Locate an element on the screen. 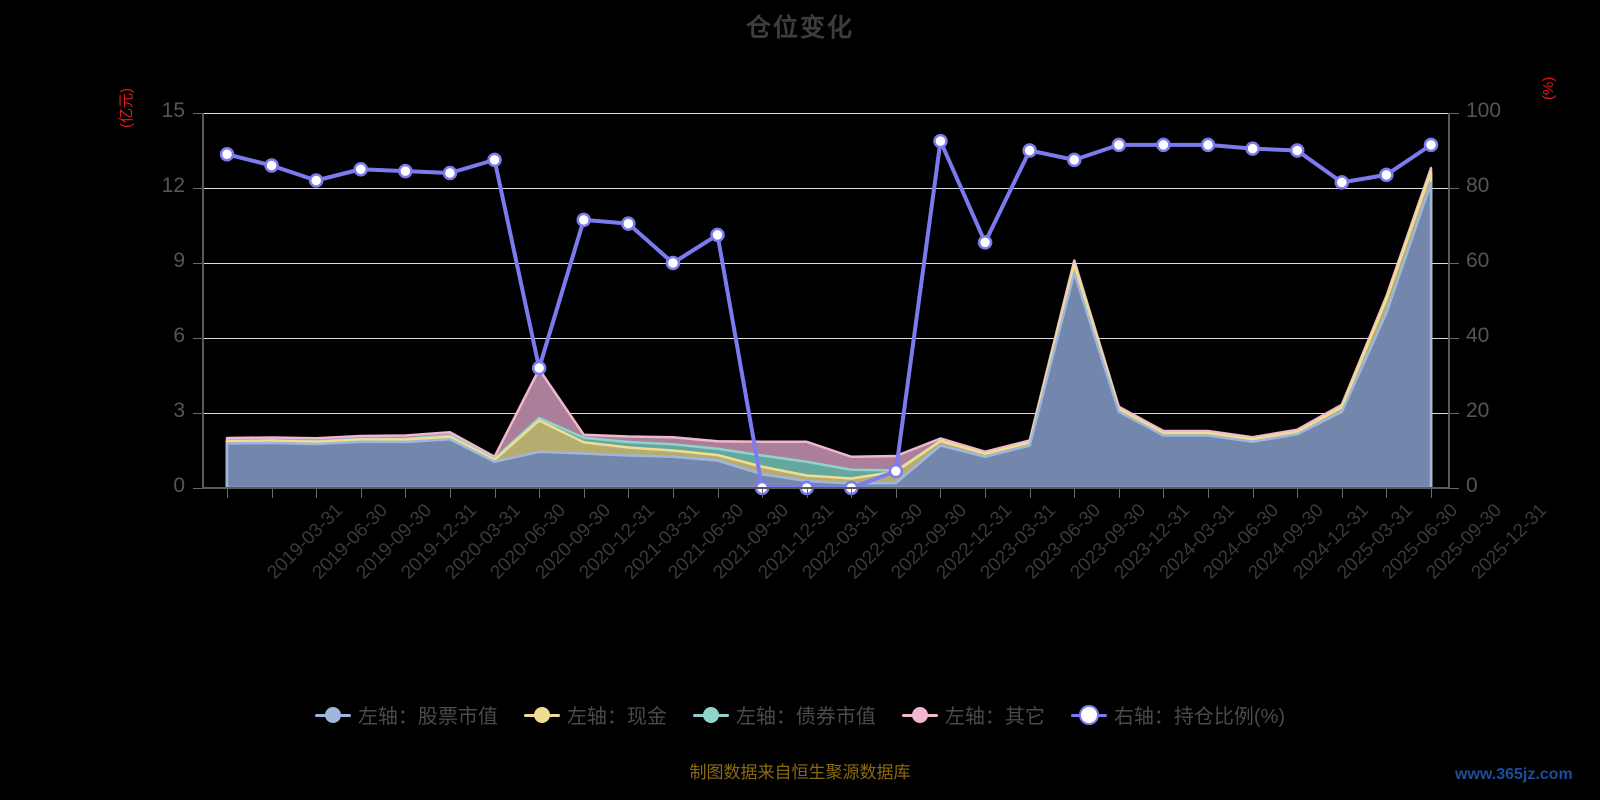 The width and height of the screenshot is (1600, 800). legend-item: 左轴：其它 is located at coordinates (973, 714).